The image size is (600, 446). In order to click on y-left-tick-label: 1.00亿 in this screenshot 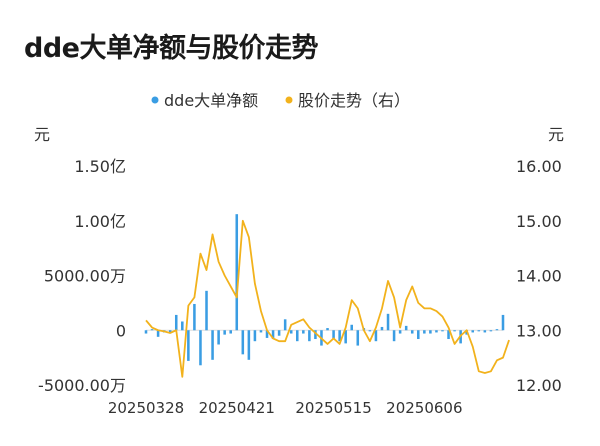, I will do `click(100, 221)`.